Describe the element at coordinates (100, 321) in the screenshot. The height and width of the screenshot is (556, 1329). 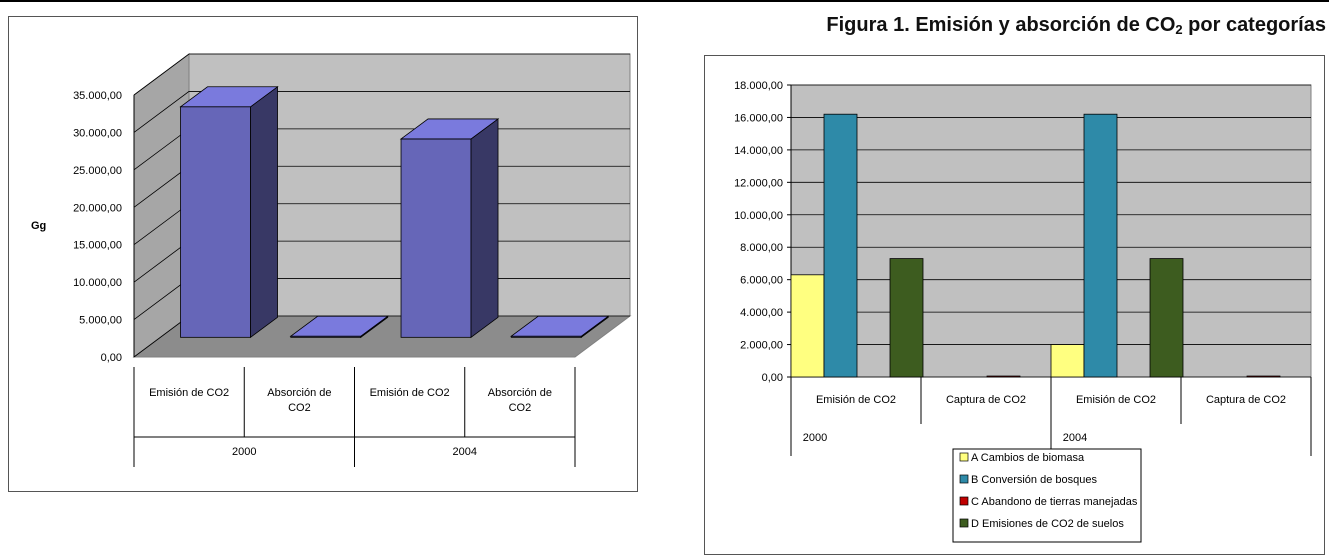
I see `y-tick-label: 5.000,00` at that location.